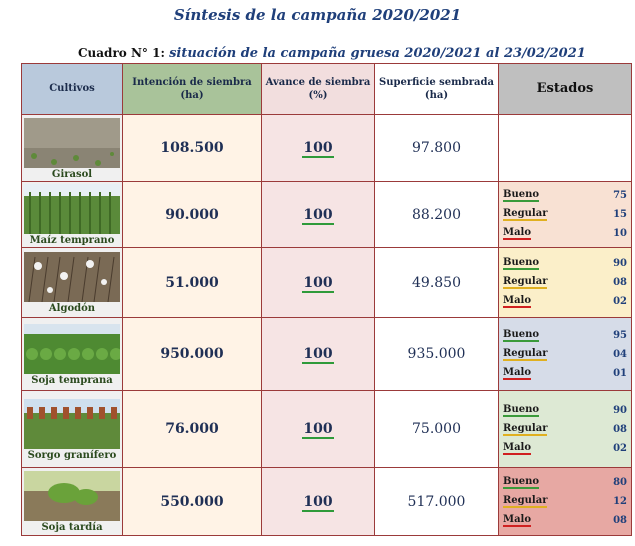 The height and width of the screenshot is (546, 635). What do you see at coordinates (620, 482) in the screenshot?
I see `estado-bueno-value: 80` at bounding box center [620, 482].